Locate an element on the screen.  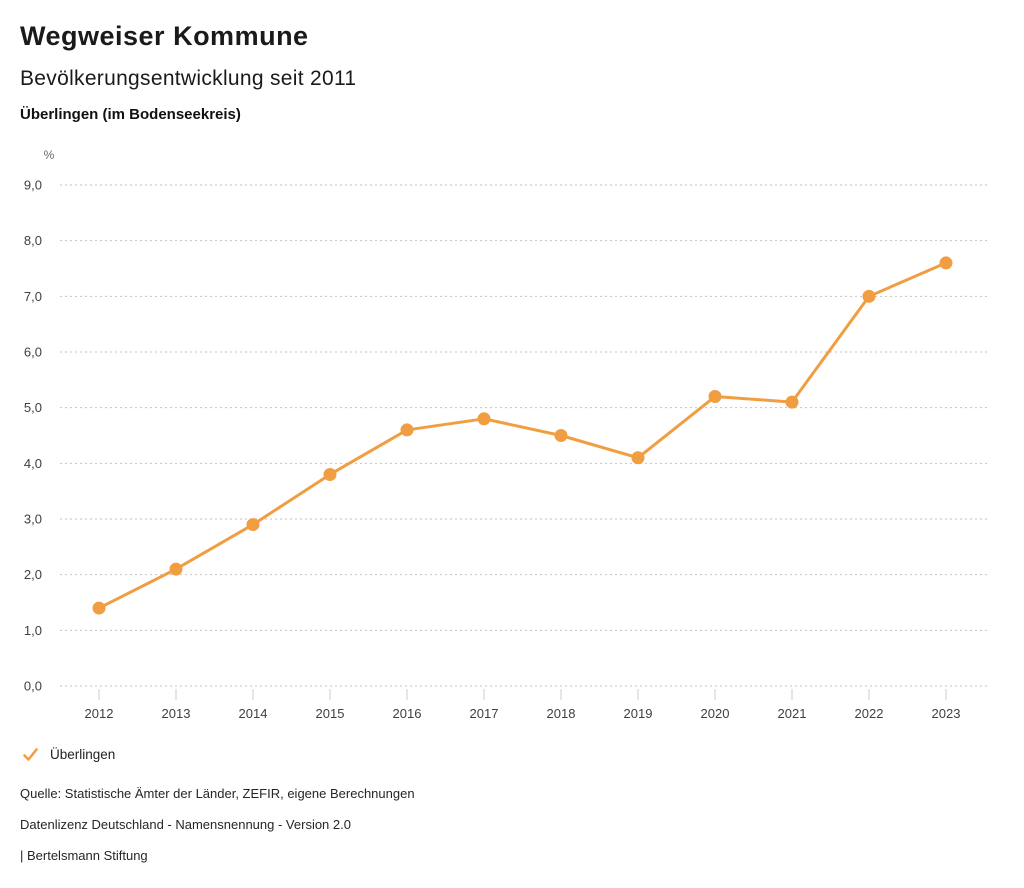
x-axis-label: 2013 is located at coordinates (176, 713).